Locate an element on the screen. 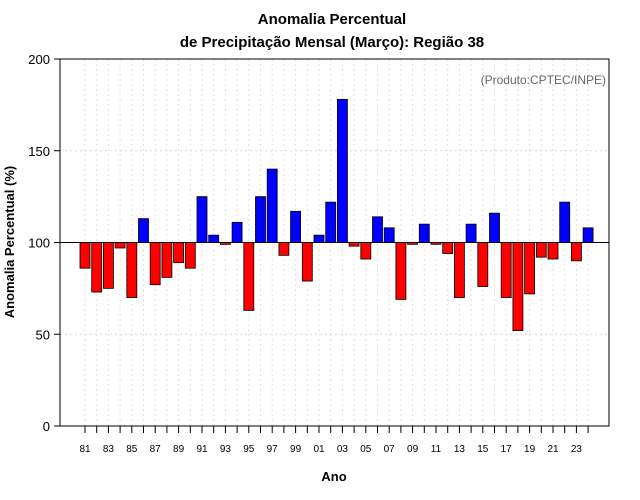 The width and height of the screenshot is (640, 500). x-tick-label: 23 is located at coordinates (577, 449).